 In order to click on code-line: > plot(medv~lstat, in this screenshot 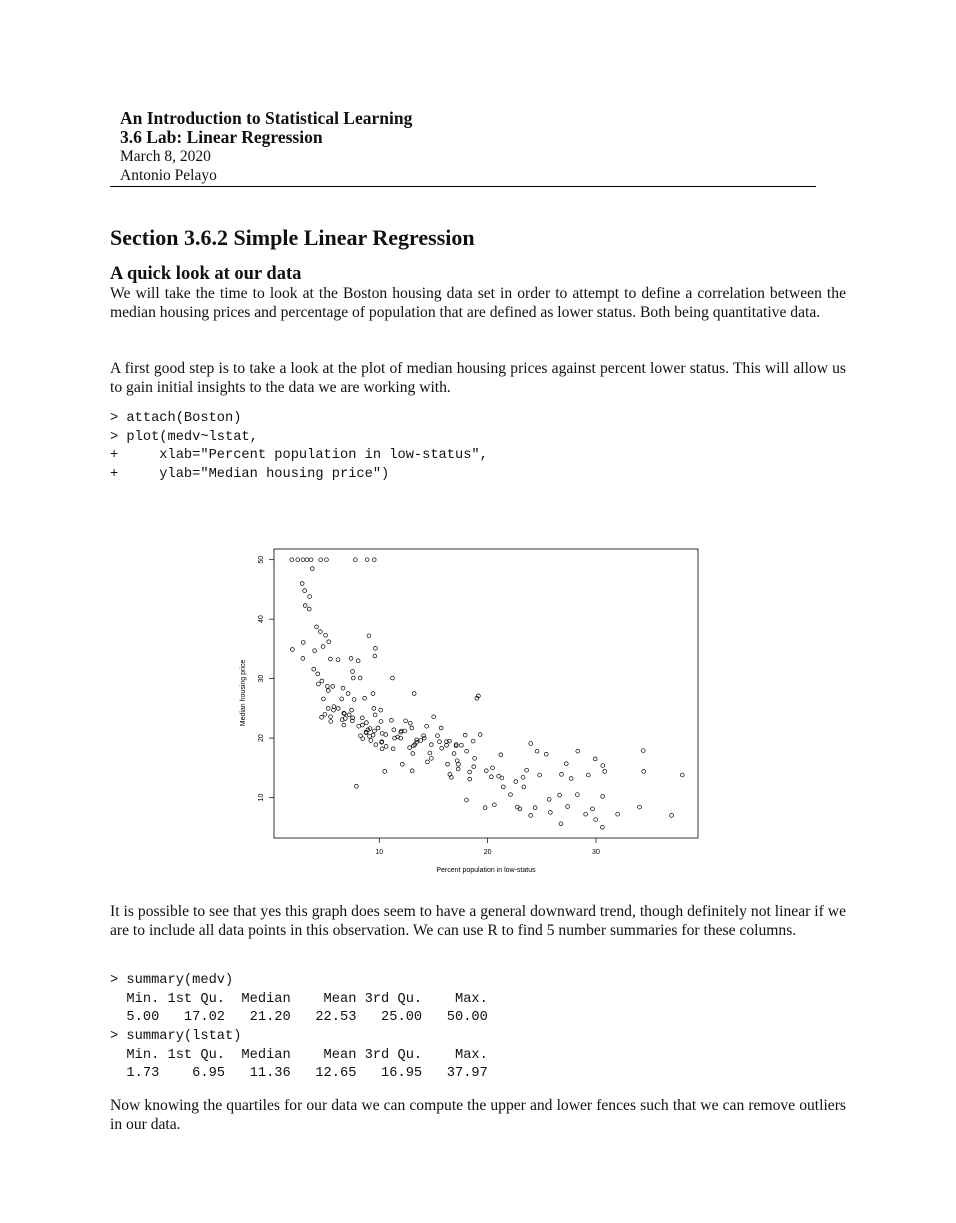, I will do `click(184, 437)`.